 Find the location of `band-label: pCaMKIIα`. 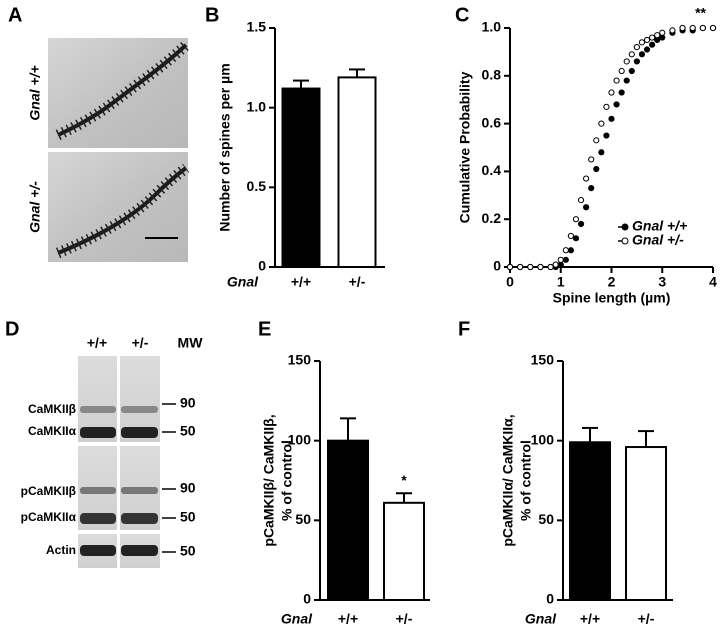

band-label: pCaMKIIα is located at coordinates (49, 517).